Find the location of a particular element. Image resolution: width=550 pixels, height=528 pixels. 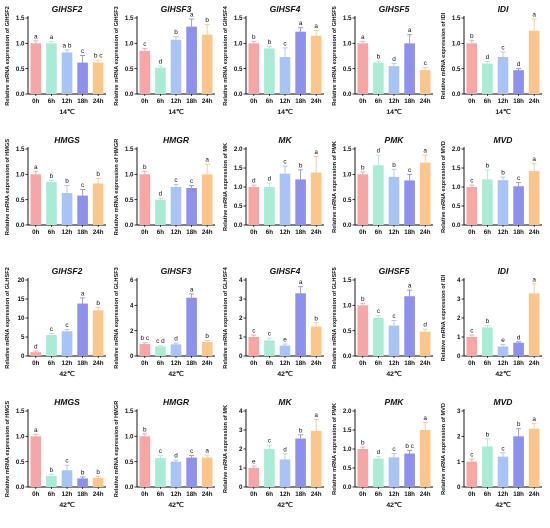

panel-title: GlHSF4 is located at coordinates (285, 271).